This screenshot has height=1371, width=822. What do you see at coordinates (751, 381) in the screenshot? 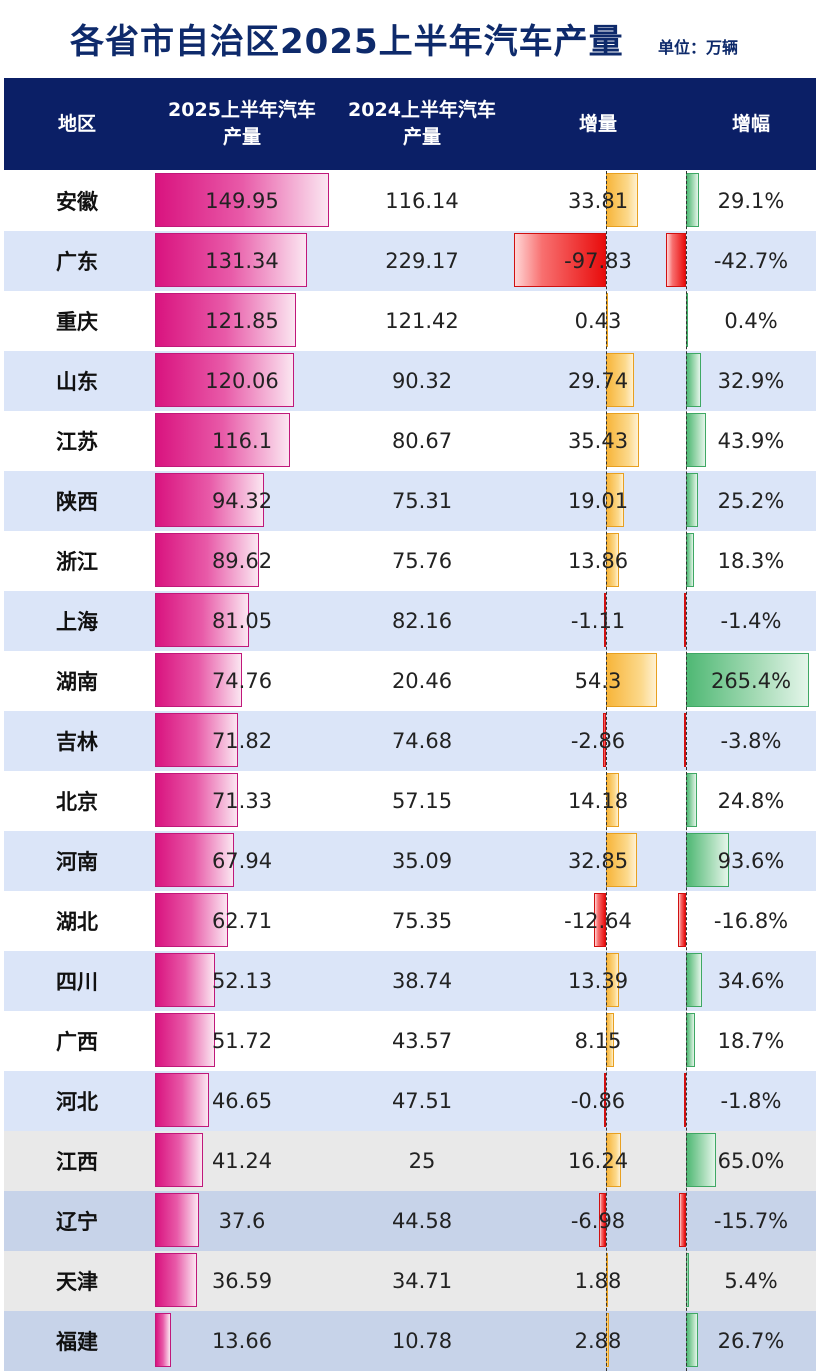
I see `growth-value: 32.9%` at bounding box center [751, 381].